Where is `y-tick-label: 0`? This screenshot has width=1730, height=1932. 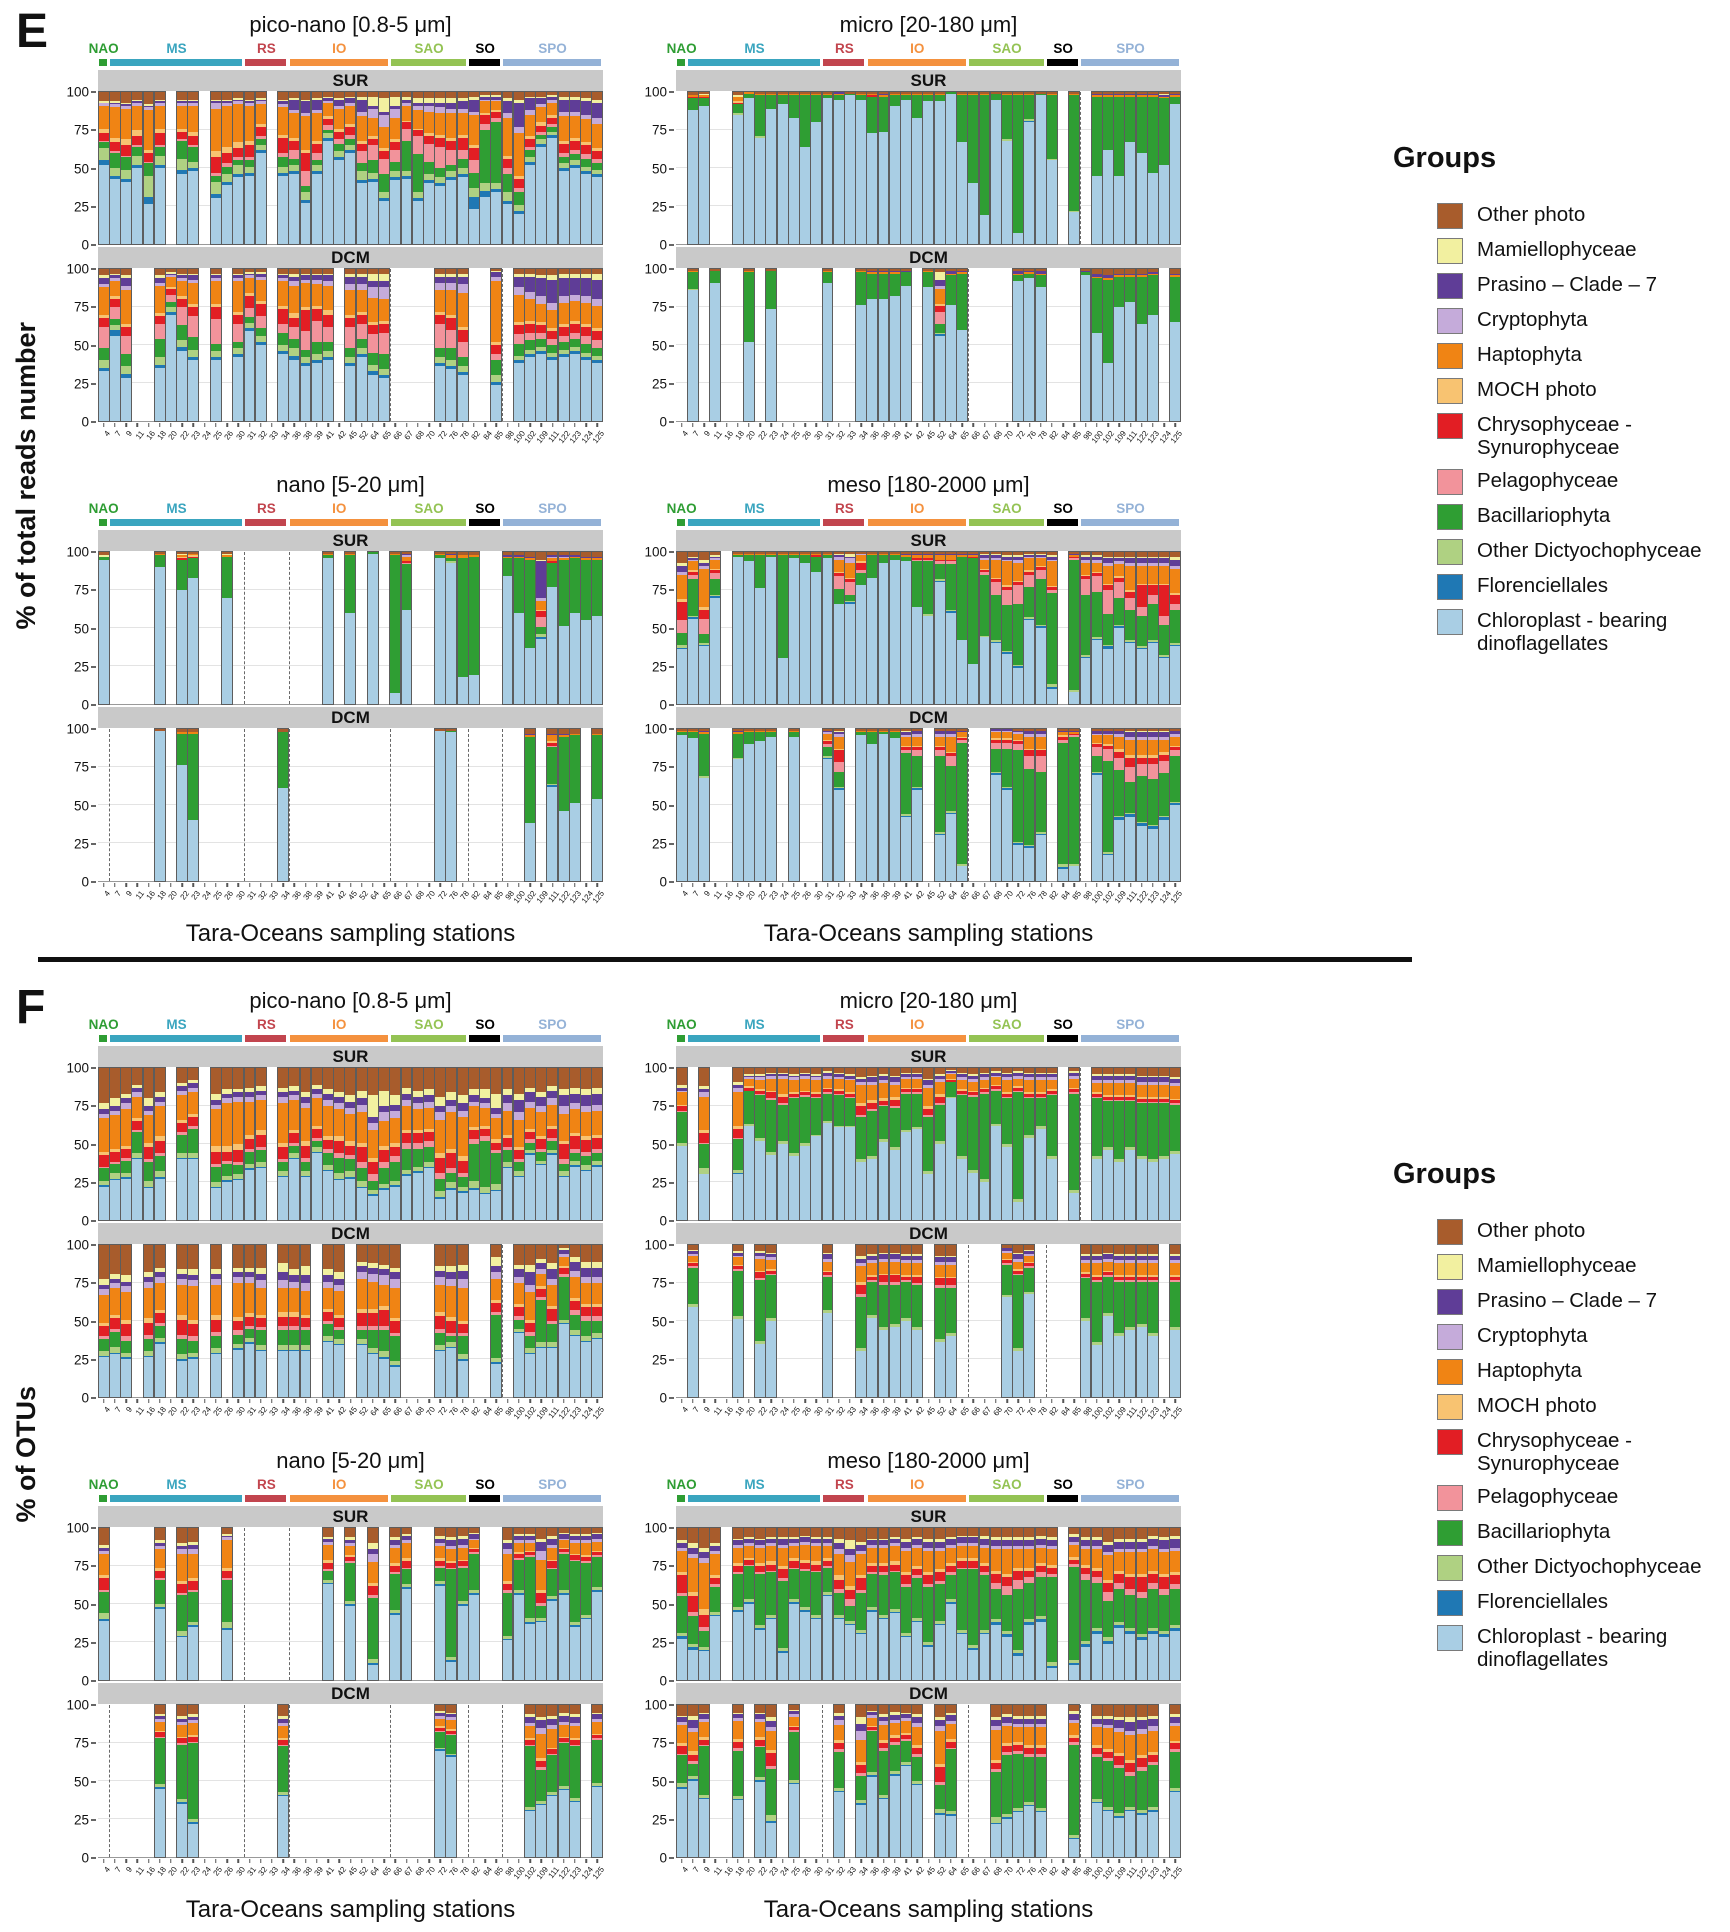
y-tick-label: 0 is located at coordinates (663, 422).